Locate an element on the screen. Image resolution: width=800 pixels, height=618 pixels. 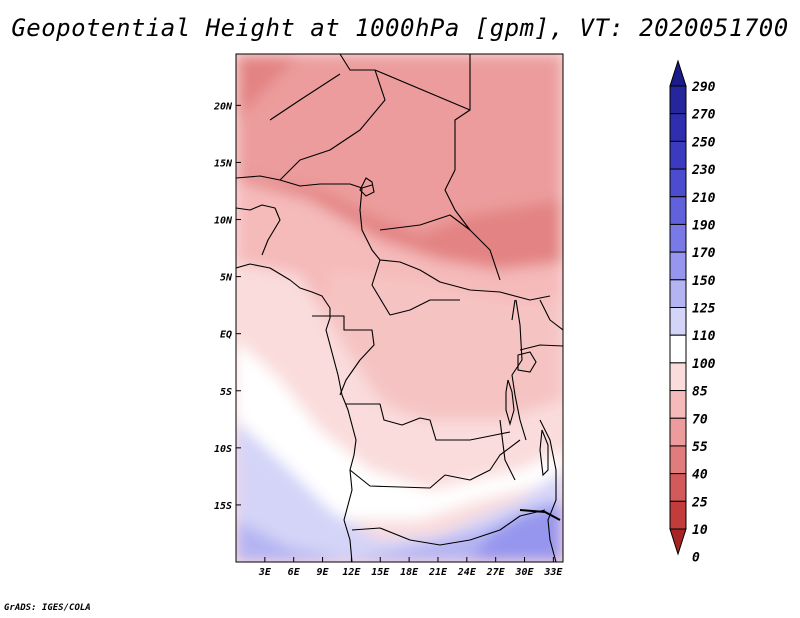
lake-victoria is located at coordinates (527, 362).